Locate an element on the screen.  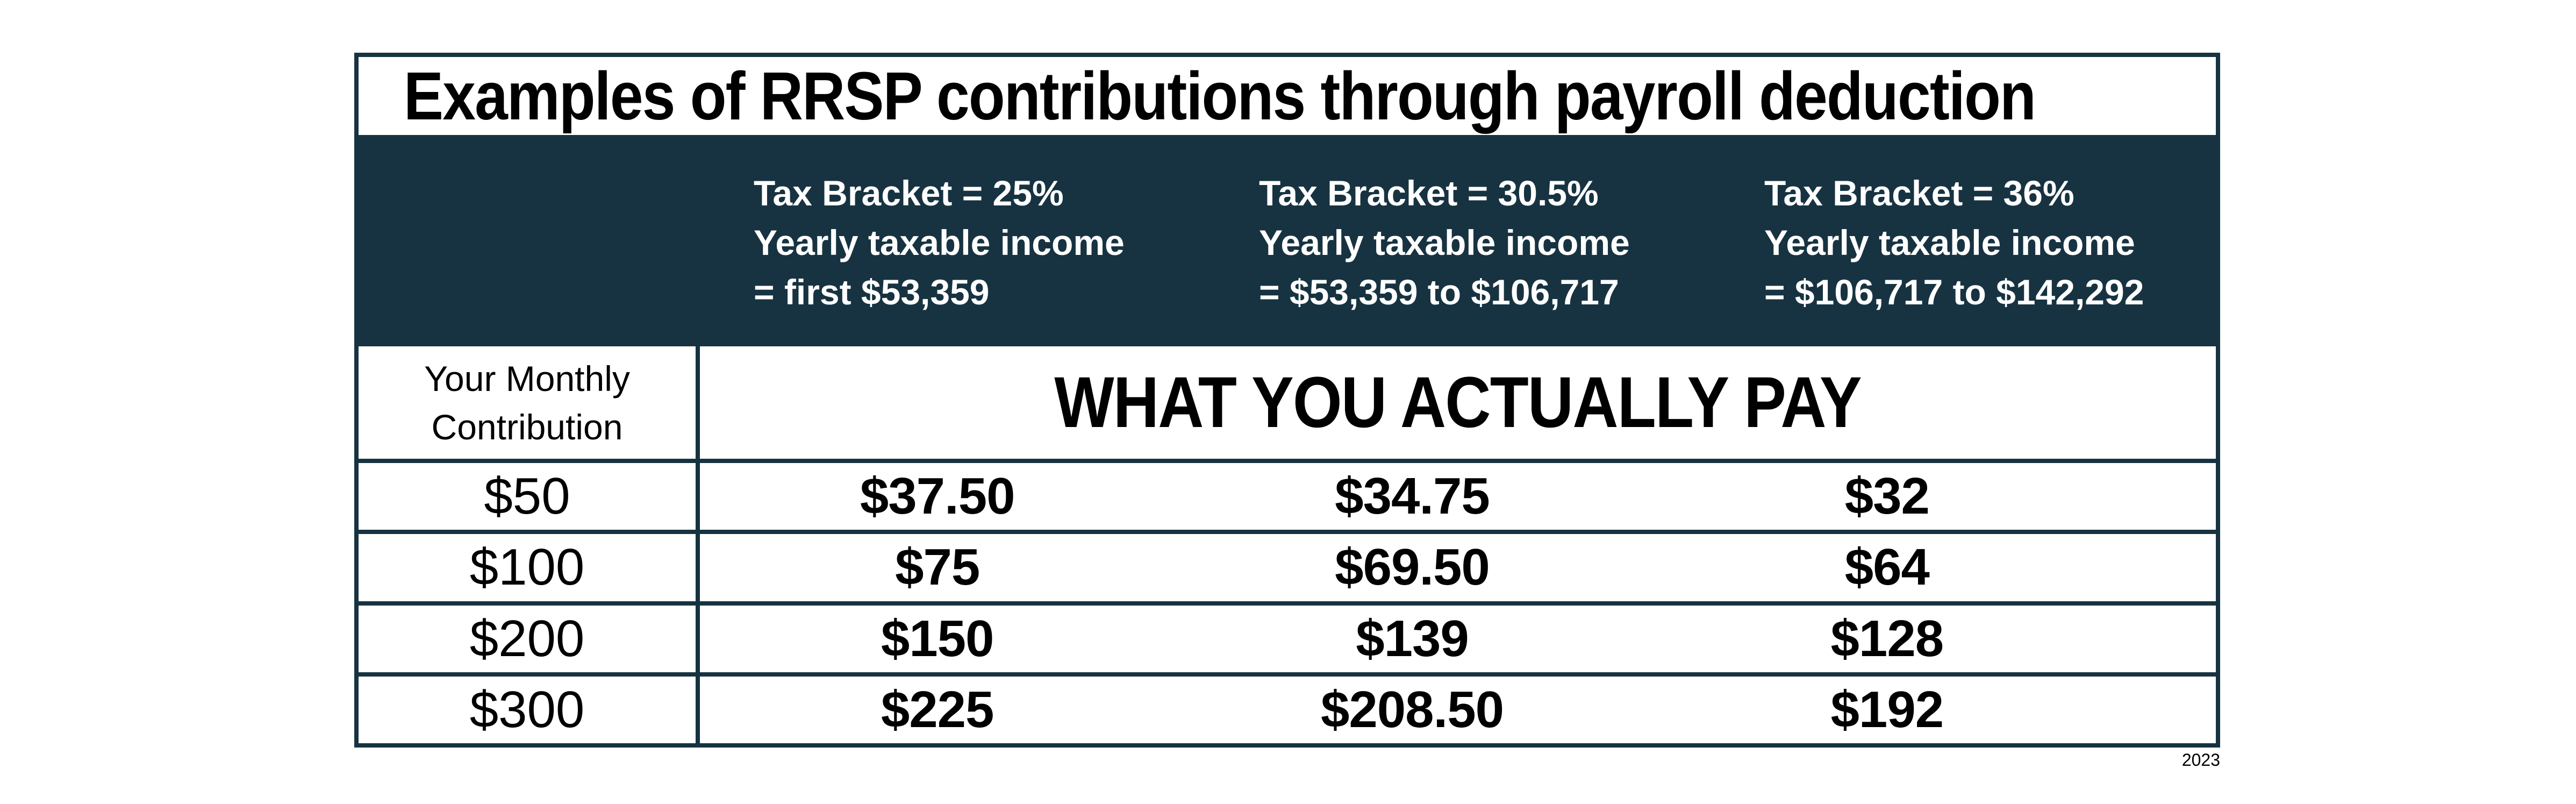
table-row: $50 $37.50 $34.75 $32 is located at coordinates (1287, 499).